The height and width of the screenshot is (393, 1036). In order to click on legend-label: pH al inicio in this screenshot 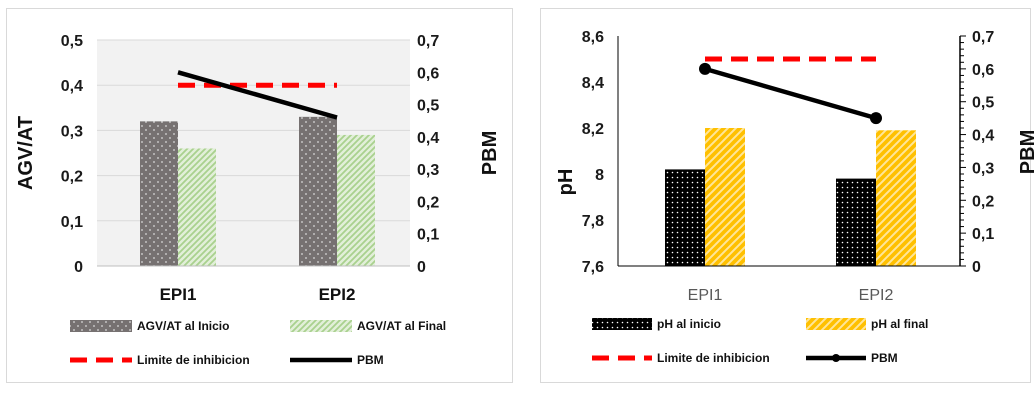, I will do `click(689, 324)`.